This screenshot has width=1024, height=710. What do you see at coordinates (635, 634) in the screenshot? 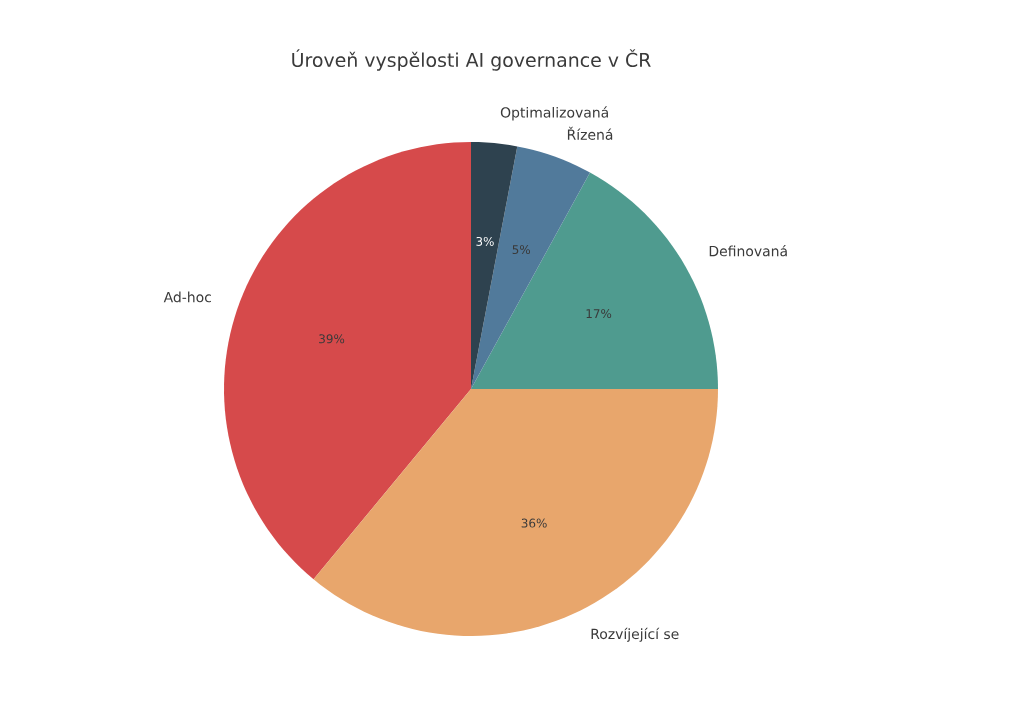
I see `slice-label: Rozvíjející se` at bounding box center [635, 634].